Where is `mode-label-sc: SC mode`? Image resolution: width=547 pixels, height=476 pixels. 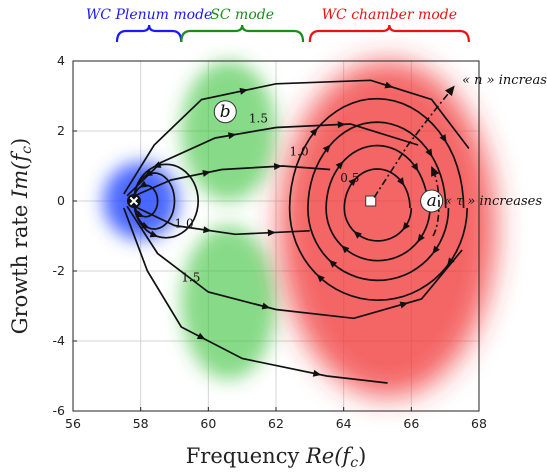
mode-label-sc: SC mode is located at coordinates (242, 15).